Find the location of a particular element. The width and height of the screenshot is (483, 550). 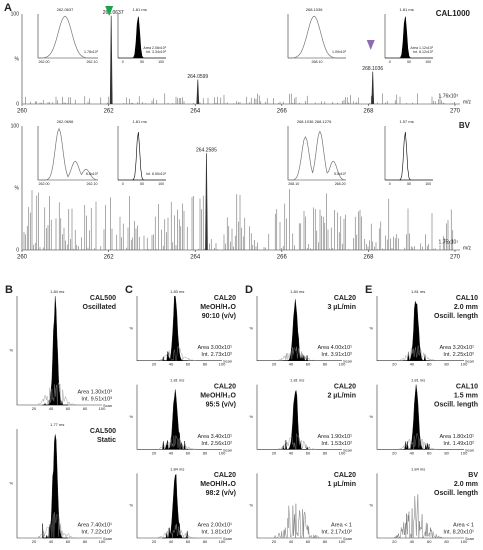

inset-tick: 262.10 is located at coordinates (92, 62).